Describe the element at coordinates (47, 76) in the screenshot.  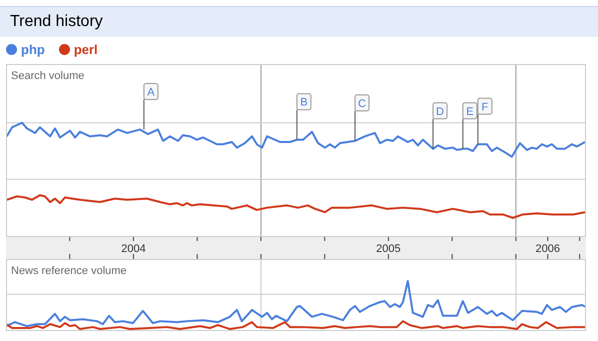
I see `y-axis-title: Search volume` at that location.